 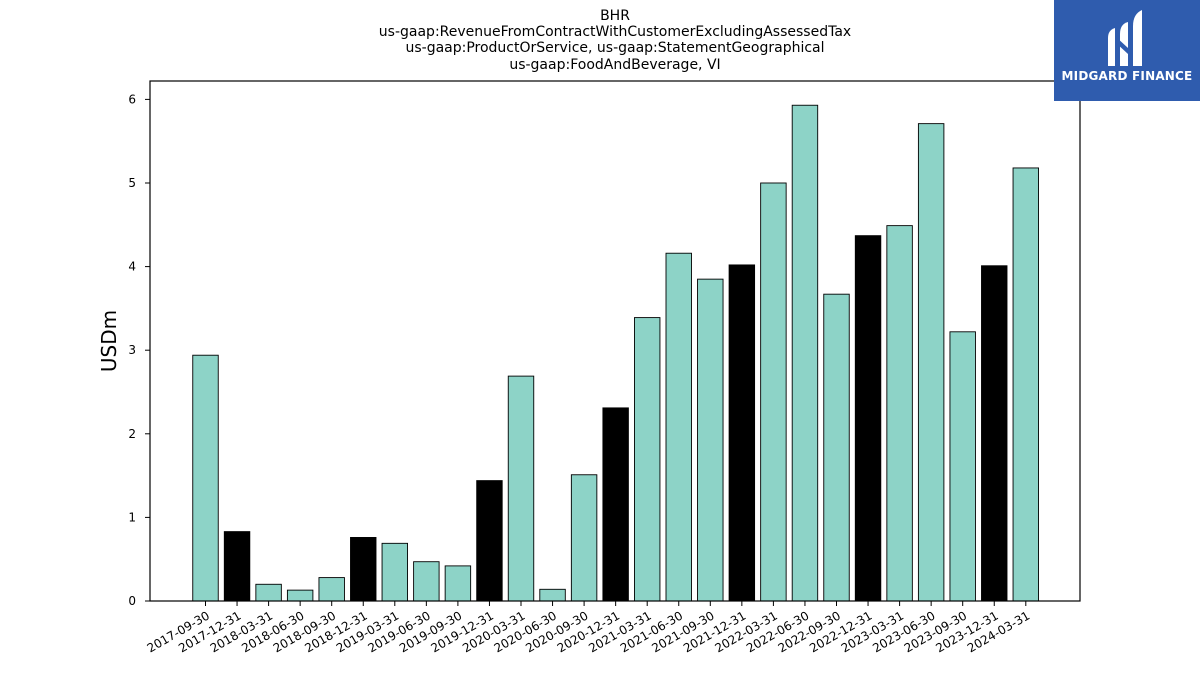 I want to click on chart-title-line-4: us-gaap:FoodAndBeverage, VI, so click(x=614, y=65).